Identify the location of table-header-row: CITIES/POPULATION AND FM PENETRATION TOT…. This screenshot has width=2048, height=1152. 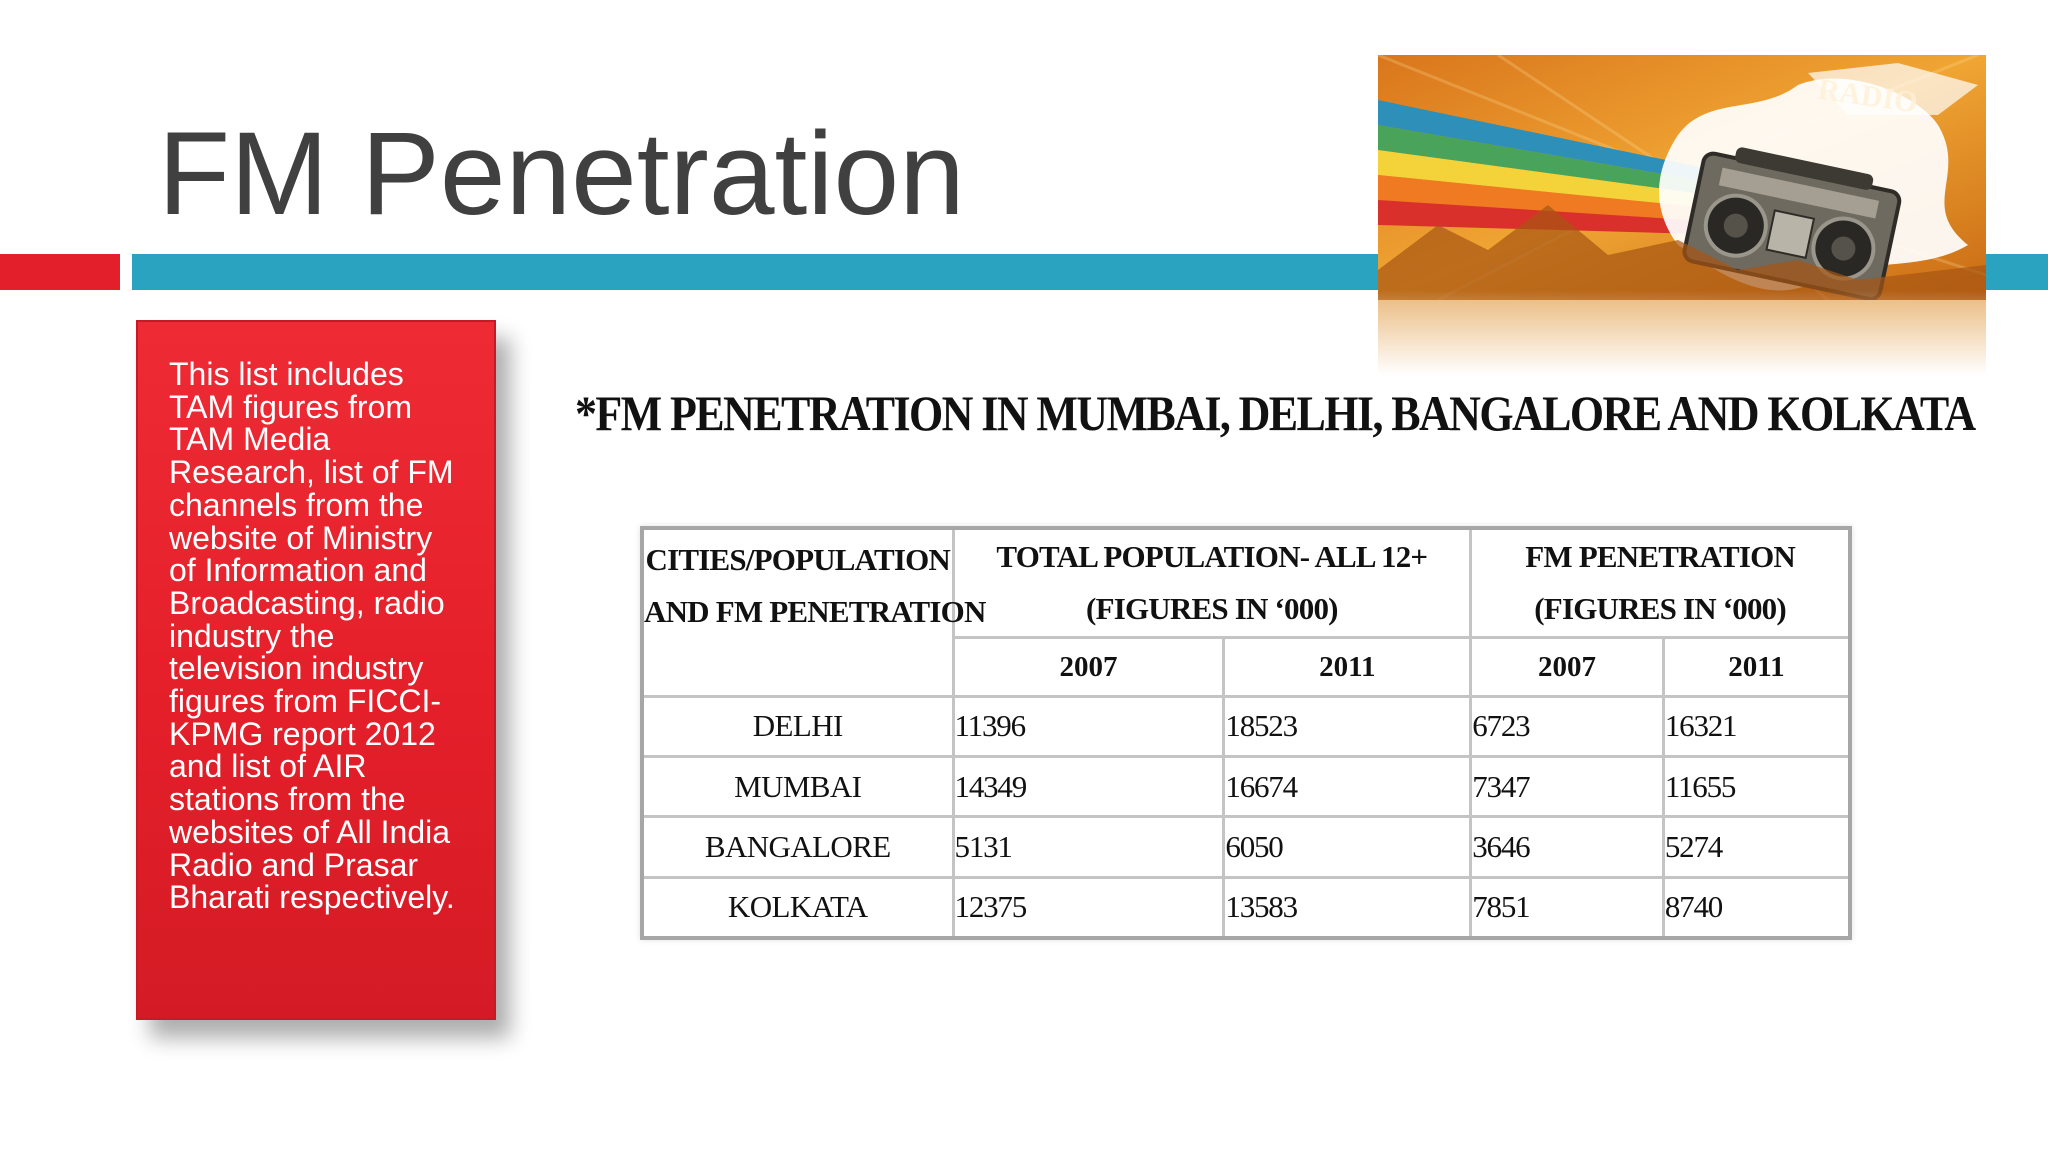
(1246, 612).